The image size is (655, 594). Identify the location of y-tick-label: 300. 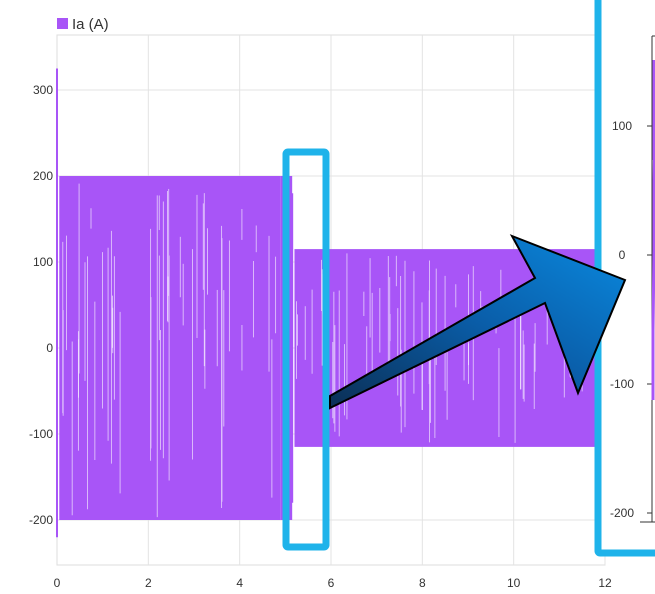
(43, 90).